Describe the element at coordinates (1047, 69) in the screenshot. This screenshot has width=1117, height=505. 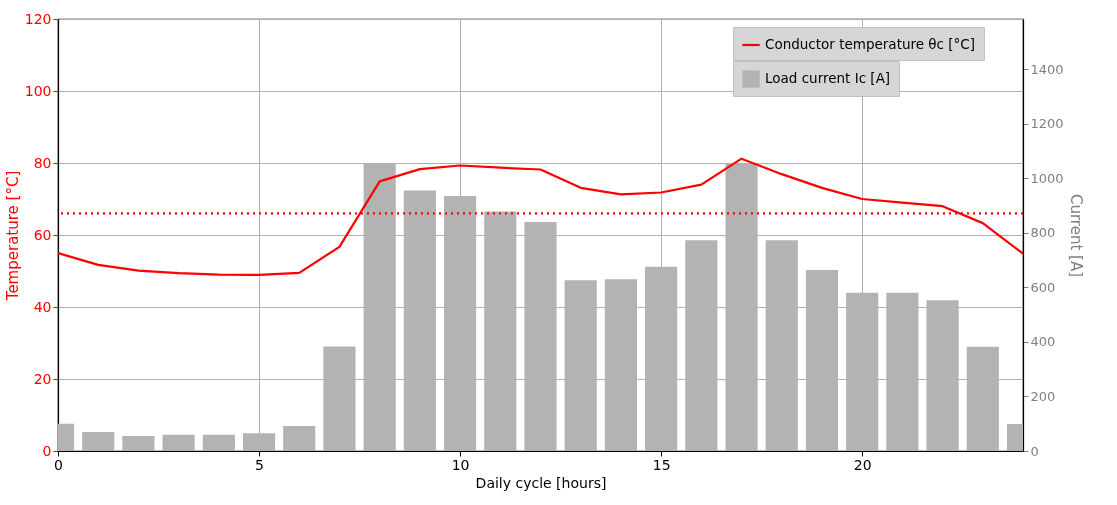
I see `y2-tick-label: 1400` at that location.